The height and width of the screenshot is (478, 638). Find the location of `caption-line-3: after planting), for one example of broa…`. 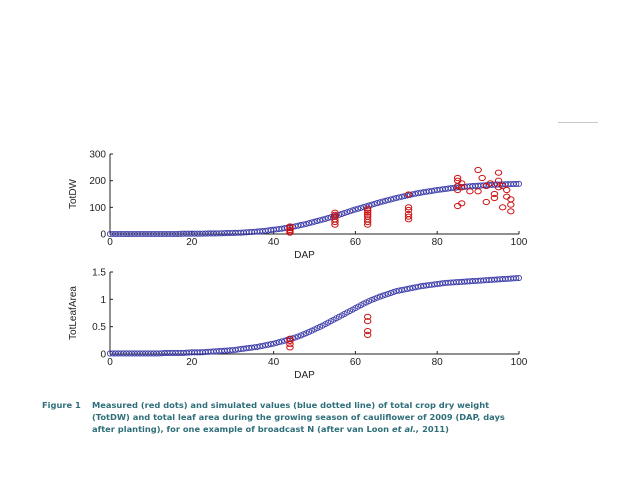

caption-line-3: after planting), for one example of broa… is located at coordinates (270, 429).